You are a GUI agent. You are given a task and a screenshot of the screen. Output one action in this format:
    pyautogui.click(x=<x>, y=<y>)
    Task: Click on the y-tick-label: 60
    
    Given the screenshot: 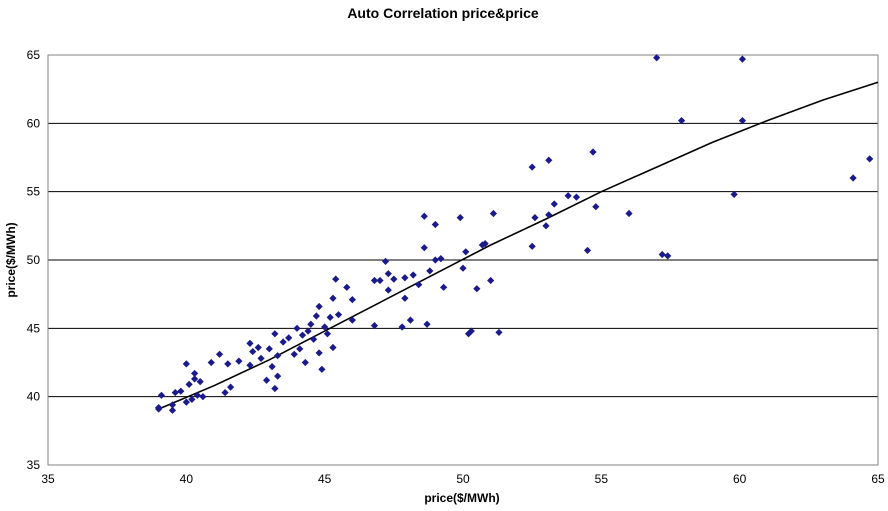 What is the action you would take?
    pyautogui.click(x=34, y=123)
    